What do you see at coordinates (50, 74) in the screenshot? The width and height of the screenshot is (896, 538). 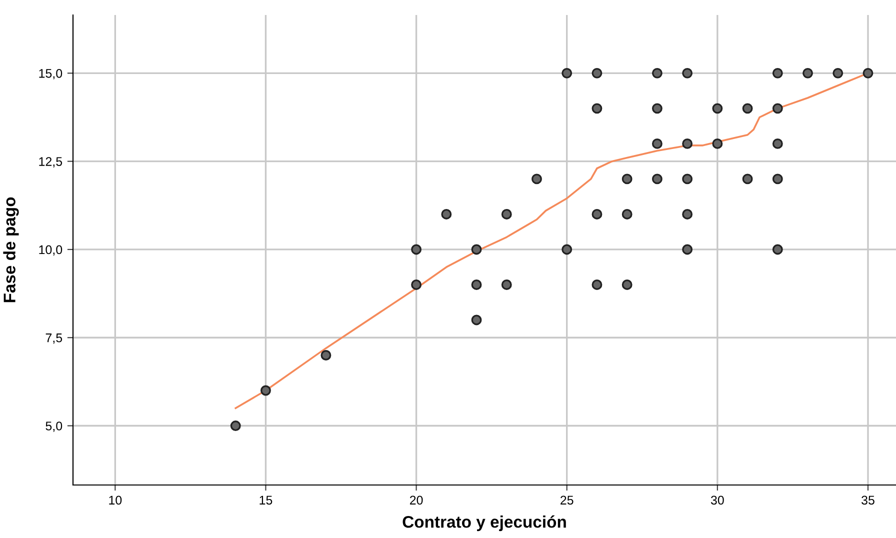 I see `y-tick-label: 15,0` at bounding box center [50, 74].